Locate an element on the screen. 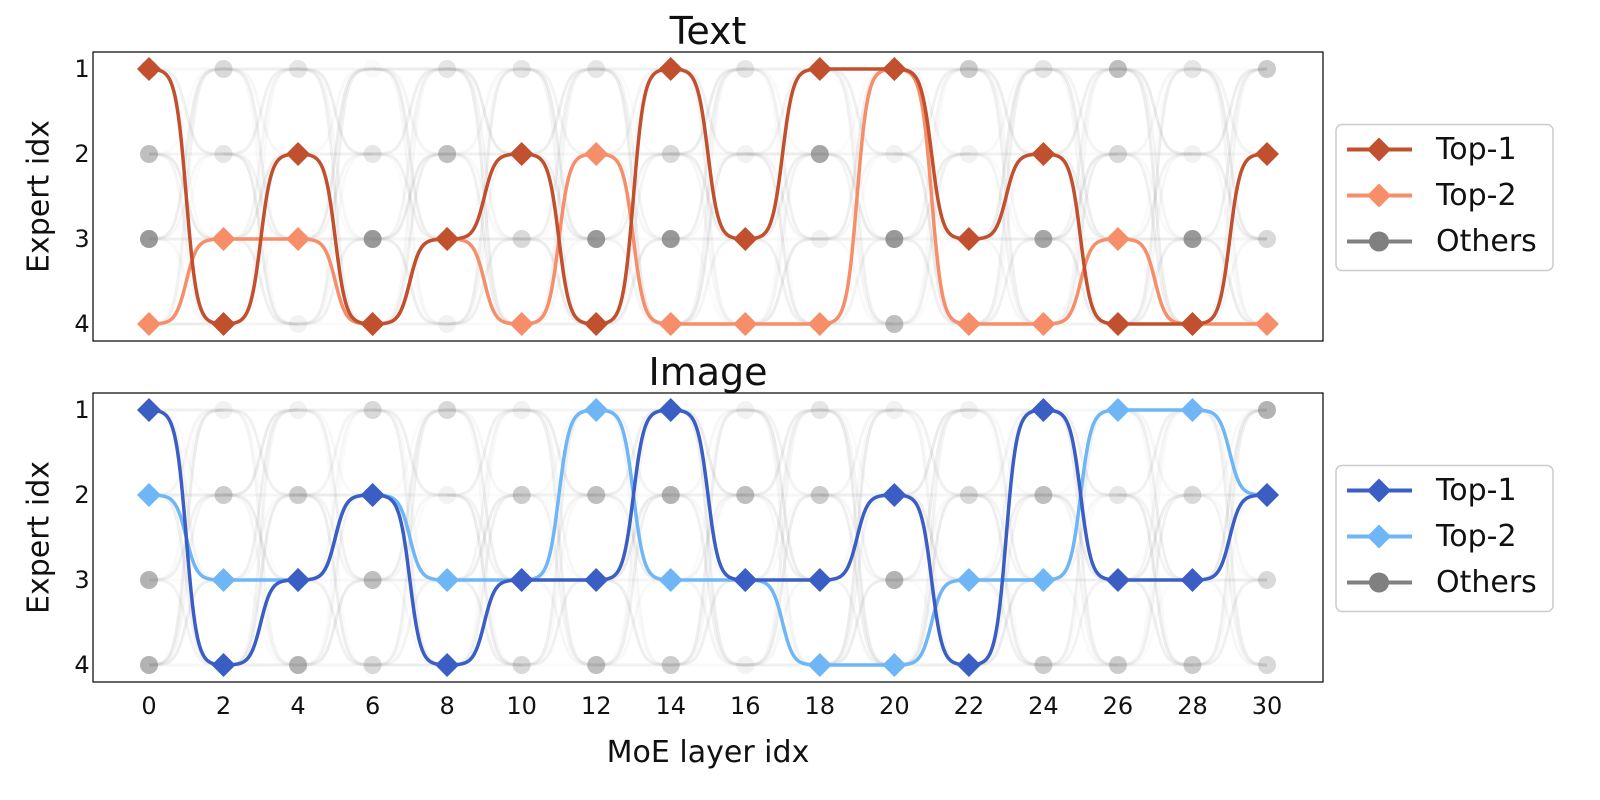  x-tick-label: 8 is located at coordinates (446, 706).